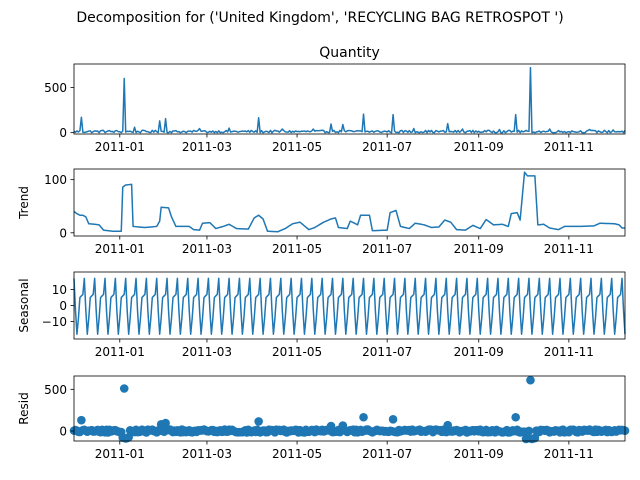 The height and width of the screenshot is (480, 640). I want to click on y-tick-label: 100, so click(55, 180).